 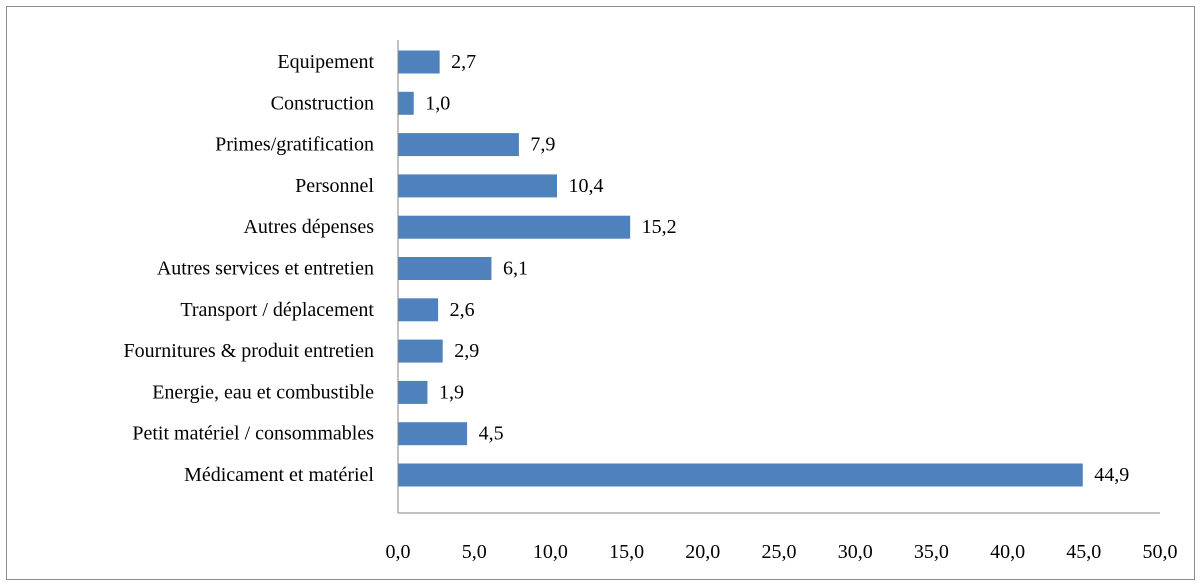 I want to click on category-label: Transport / déplacement, so click(x=277, y=310).